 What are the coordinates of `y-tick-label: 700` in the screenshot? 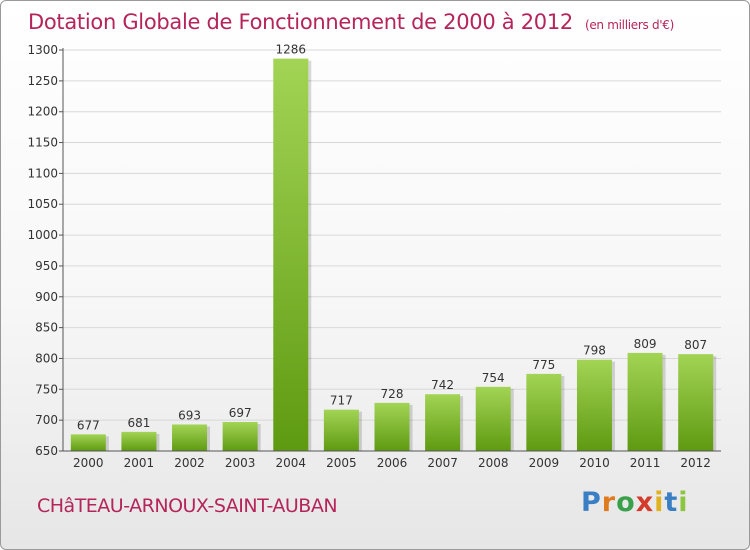 It's located at (46, 420).